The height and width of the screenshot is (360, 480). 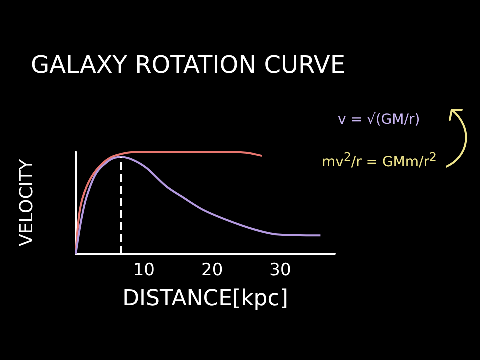 What do you see at coordinates (212, 270) in the screenshot?
I see `x-tick-label: 20` at bounding box center [212, 270].